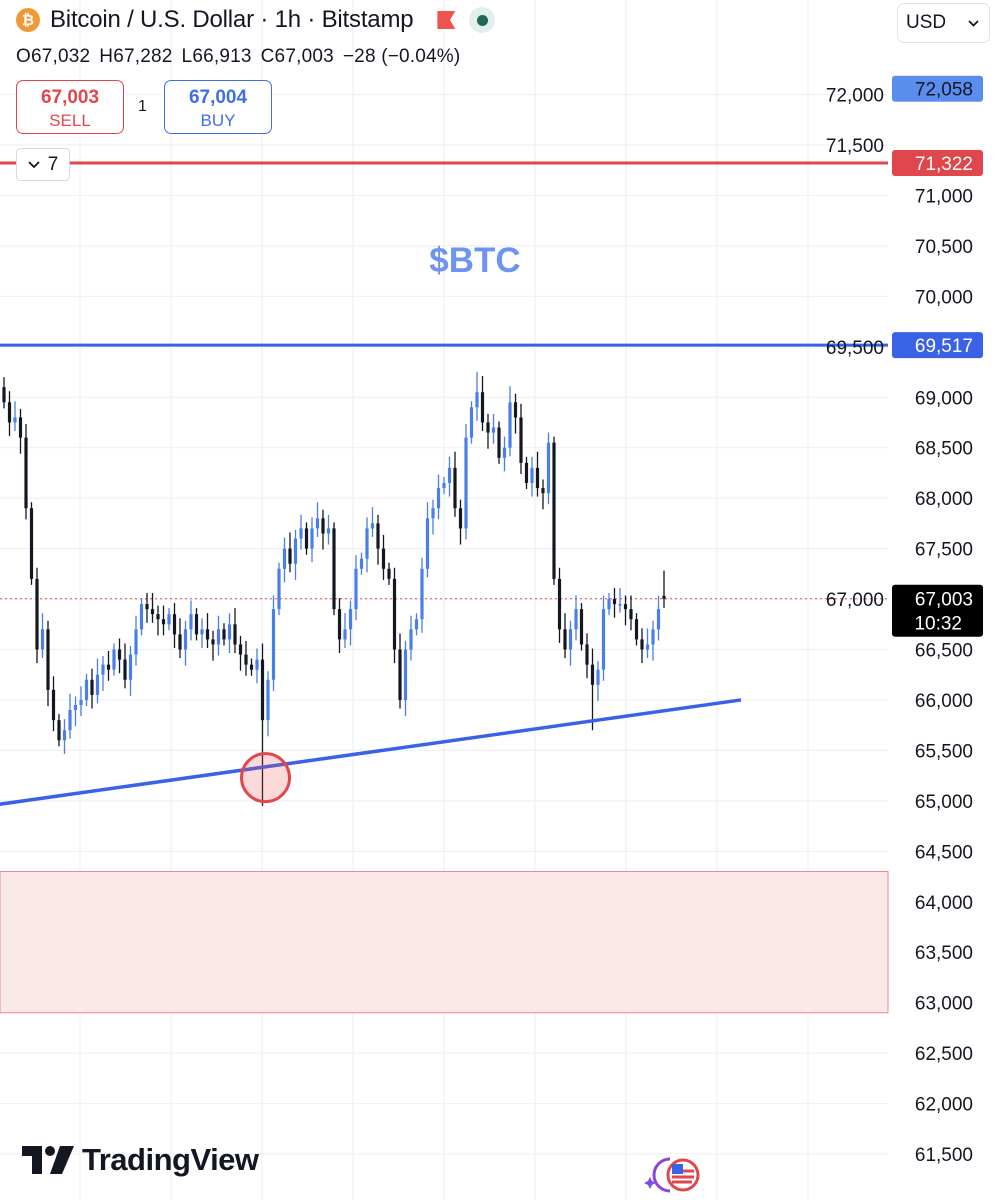  Describe the element at coordinates (973, 23) in the screenshot. I see `chevron-down-icon` at that location.